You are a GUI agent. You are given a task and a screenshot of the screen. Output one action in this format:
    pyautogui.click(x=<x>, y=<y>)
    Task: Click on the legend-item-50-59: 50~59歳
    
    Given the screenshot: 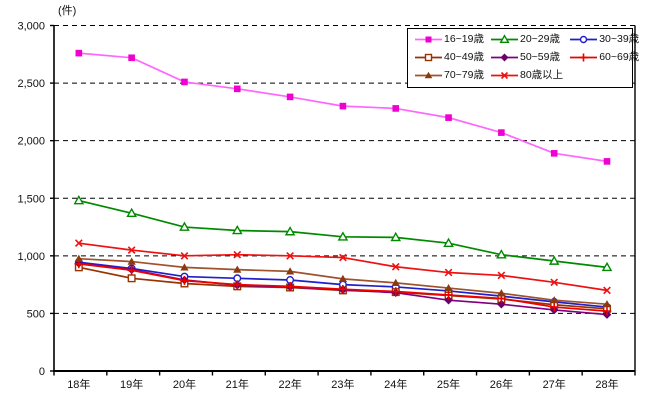 What is the action you would take?
    pyautogui.click(x=527, y=57)
    